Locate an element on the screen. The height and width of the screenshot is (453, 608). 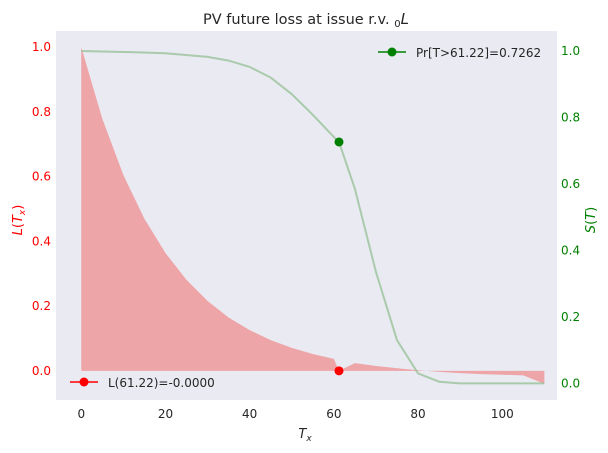
y-right-tick-label: 1.0 is located at coordinates (570, 51).